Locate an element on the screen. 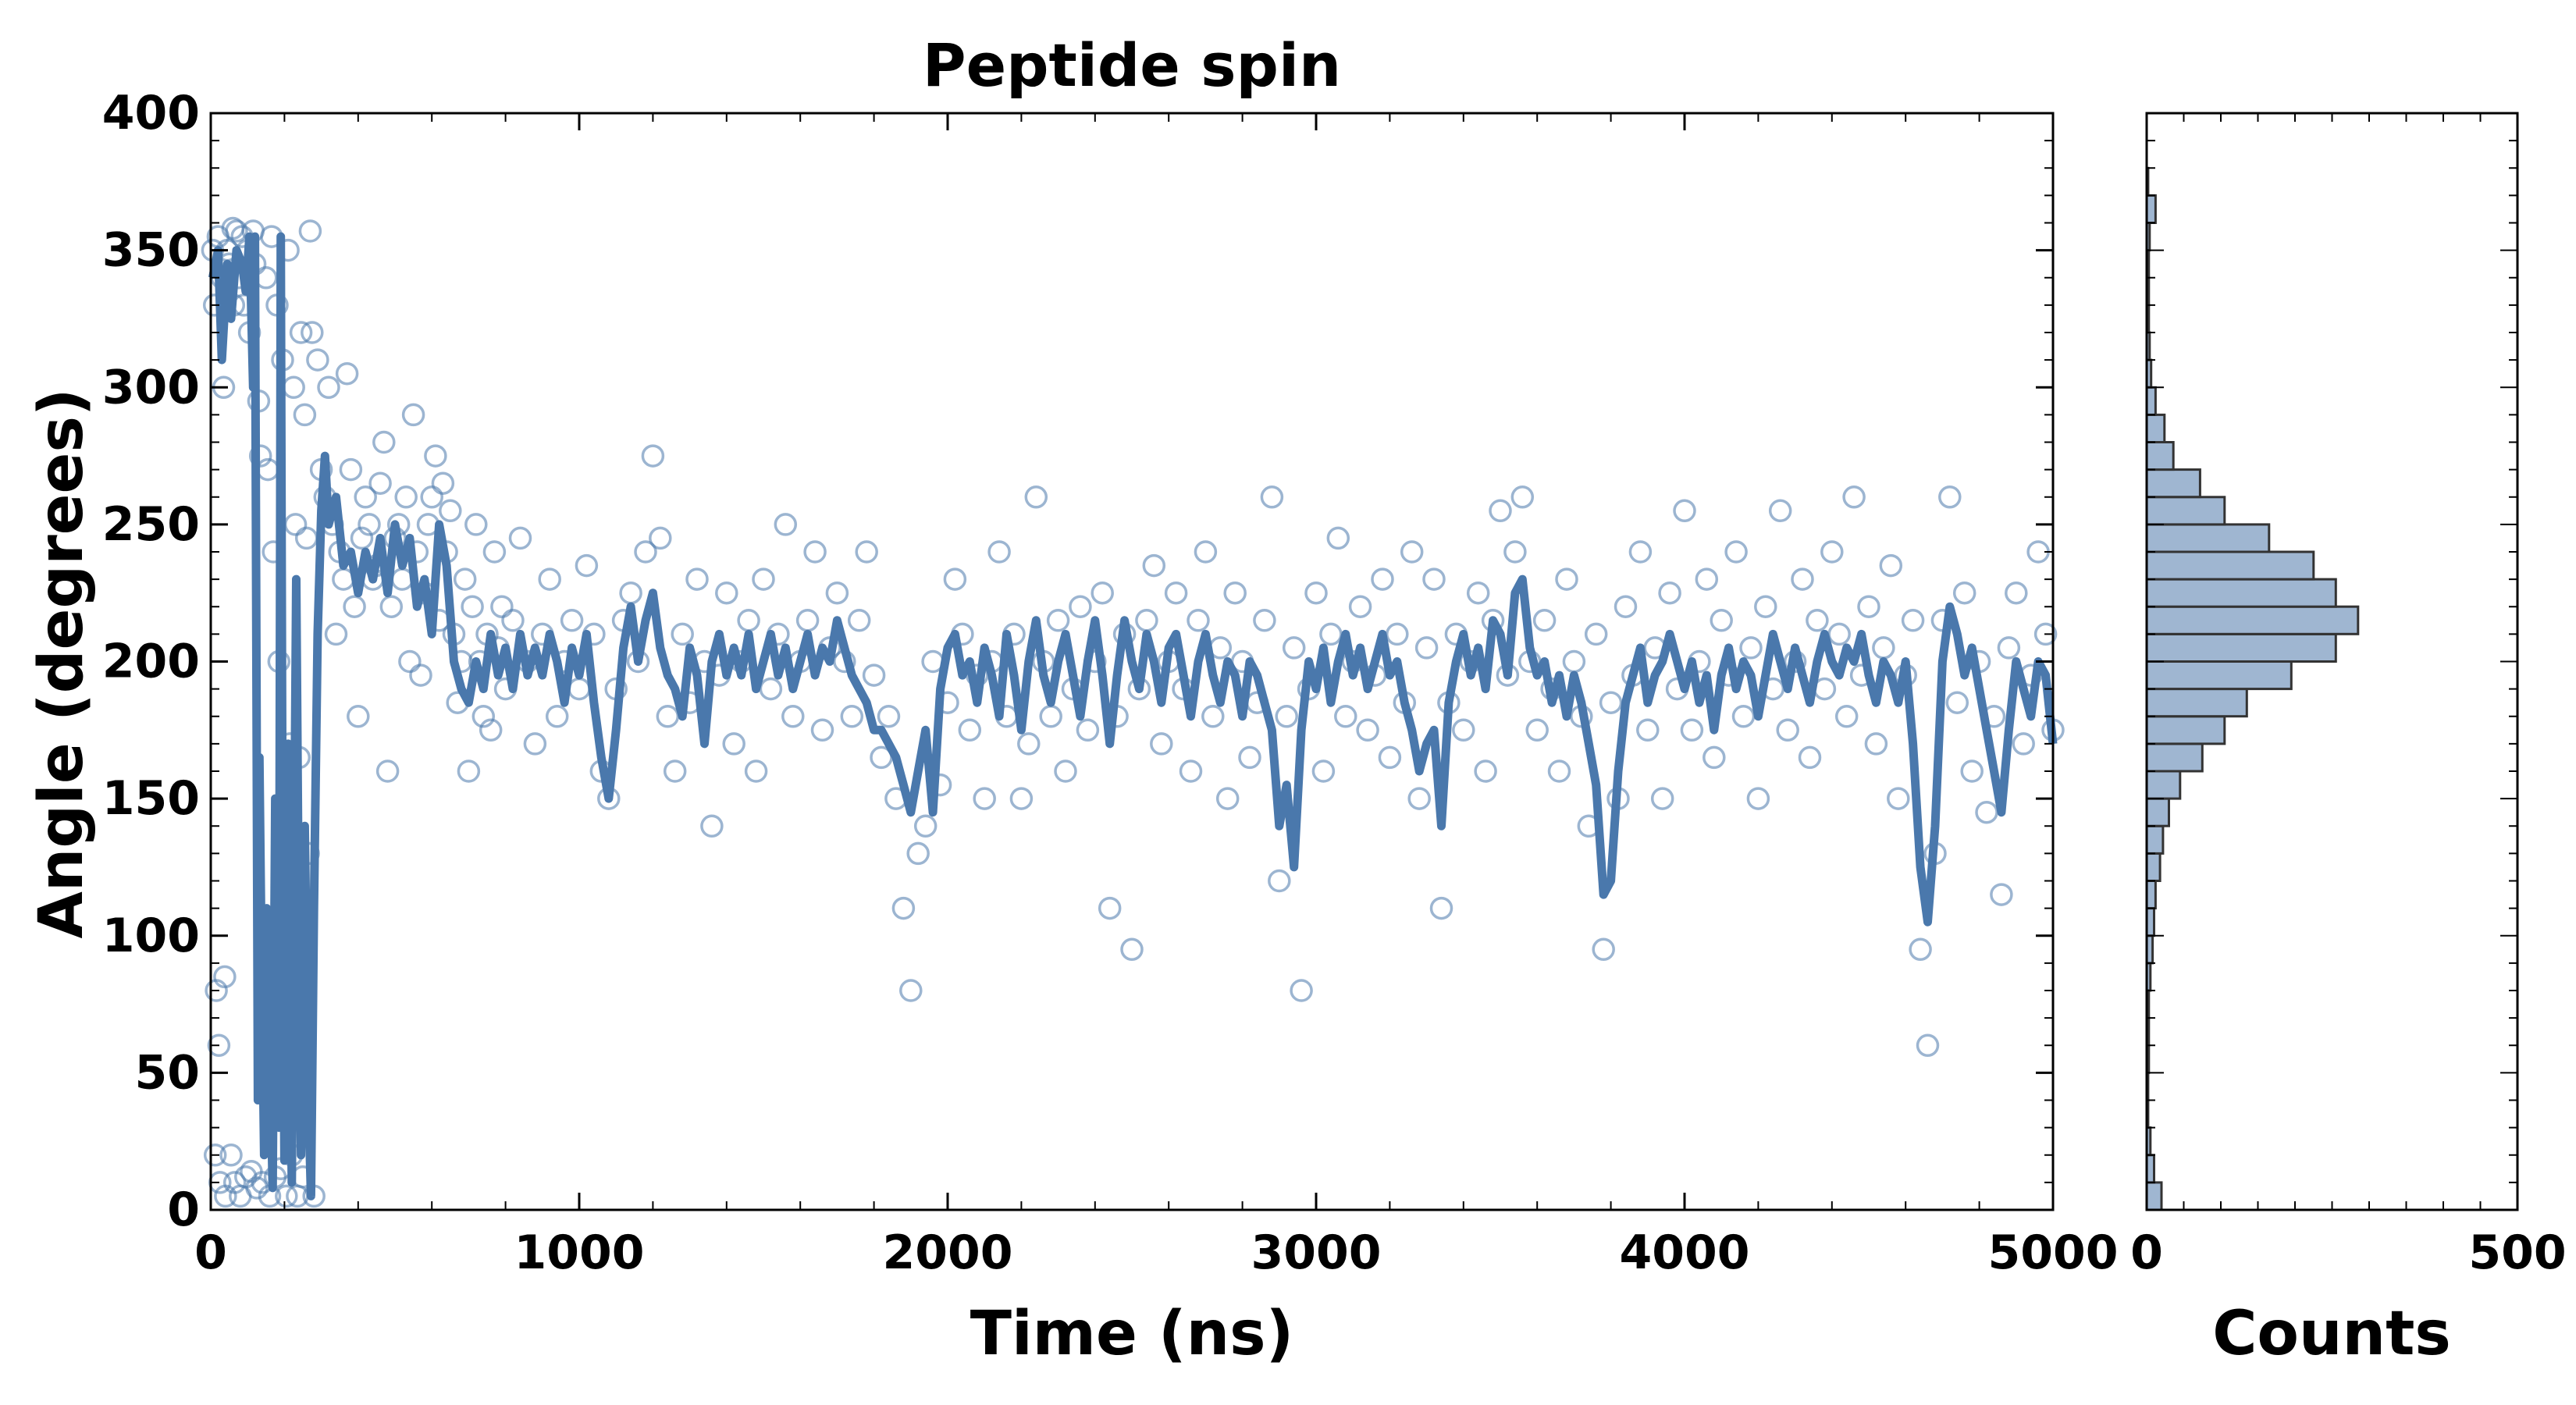 This screenshot has width=2576, height=1405. y-tick-label: 200 is located at coordinates (151, 662).